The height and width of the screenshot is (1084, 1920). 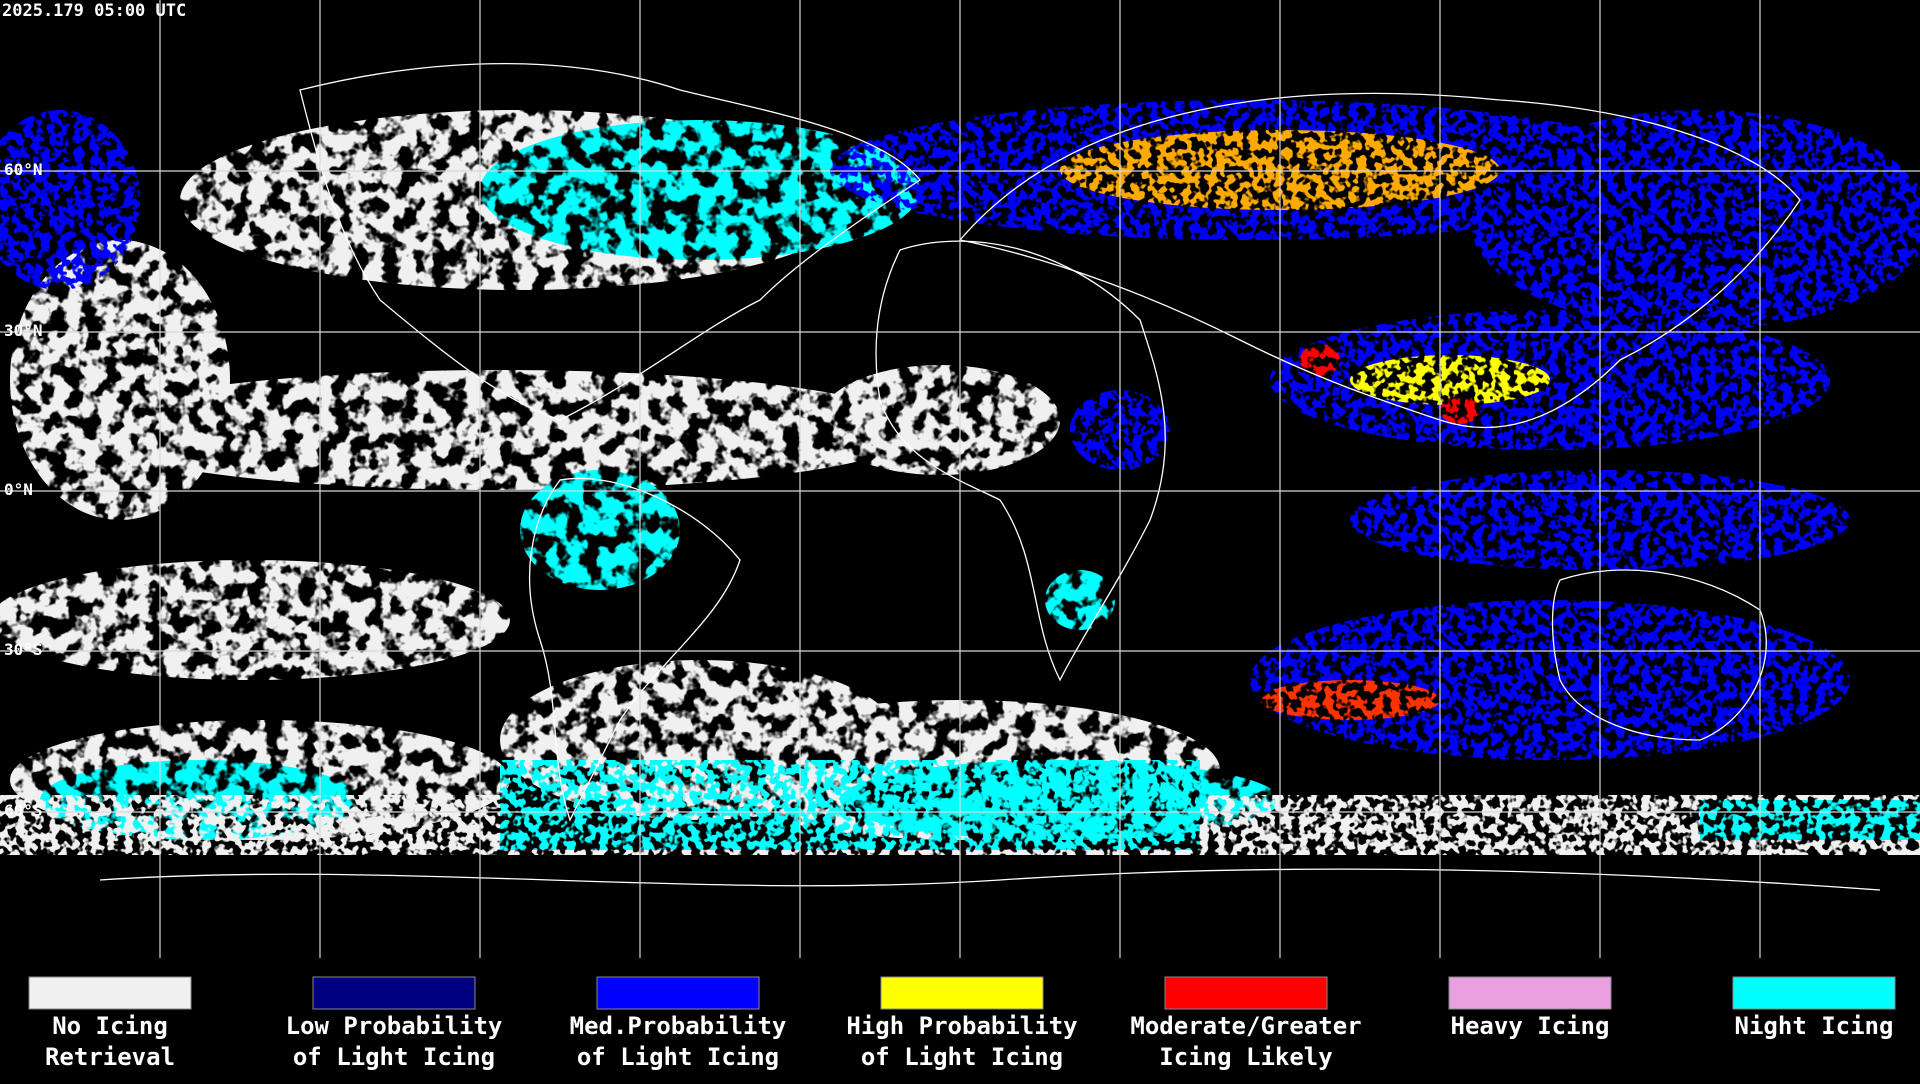 I want to click on latitude-labels: 60°N 30°N 0°N 30°S 60°S, so click(x=23, y=490).